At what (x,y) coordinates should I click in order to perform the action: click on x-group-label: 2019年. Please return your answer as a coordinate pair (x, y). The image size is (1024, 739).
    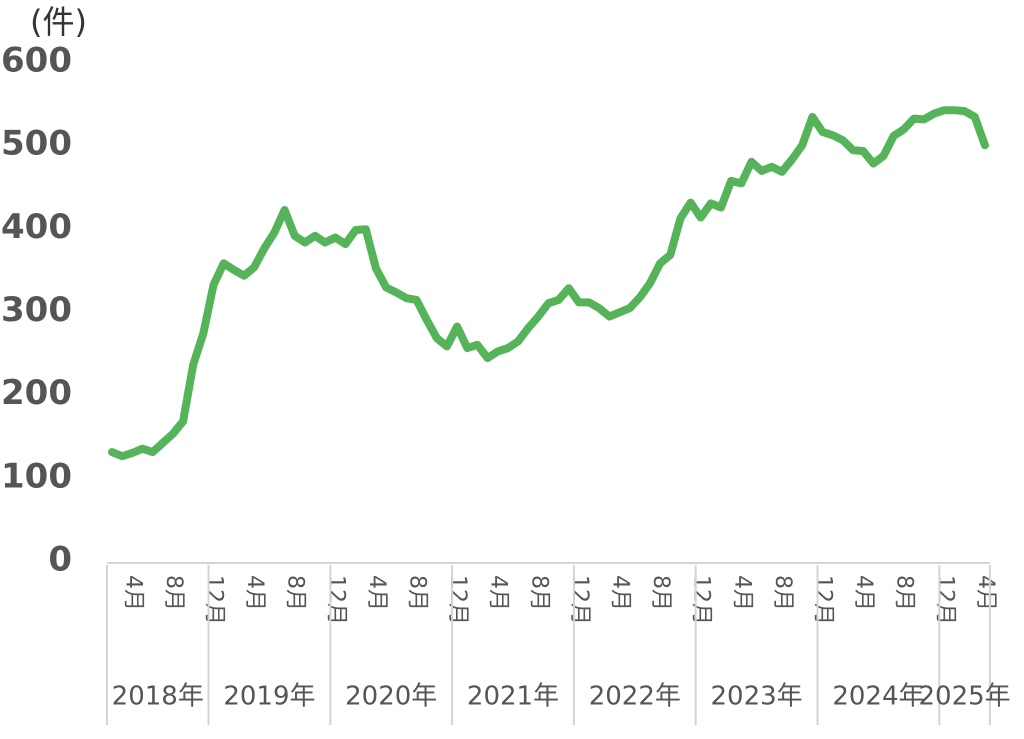
    Looking at the image, I should click on (269, 697).